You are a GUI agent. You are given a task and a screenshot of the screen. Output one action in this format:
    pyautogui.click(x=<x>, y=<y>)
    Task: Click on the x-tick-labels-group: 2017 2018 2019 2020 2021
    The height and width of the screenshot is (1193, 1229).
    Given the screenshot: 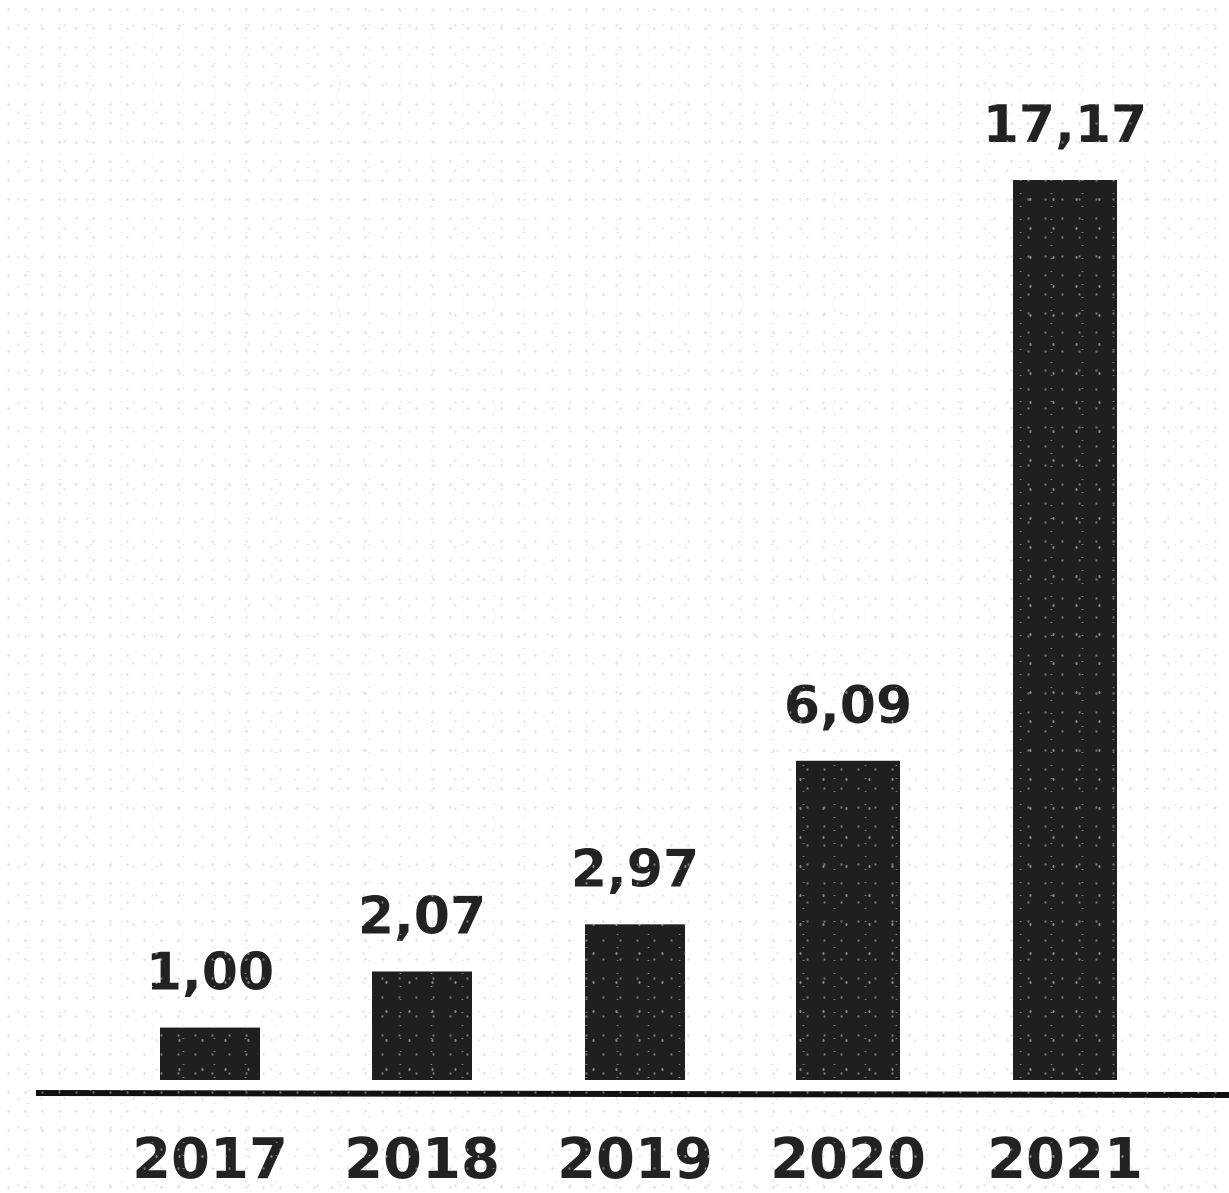 What is the action you would take?
    pyautogui.click(x=637, y=1159)
    